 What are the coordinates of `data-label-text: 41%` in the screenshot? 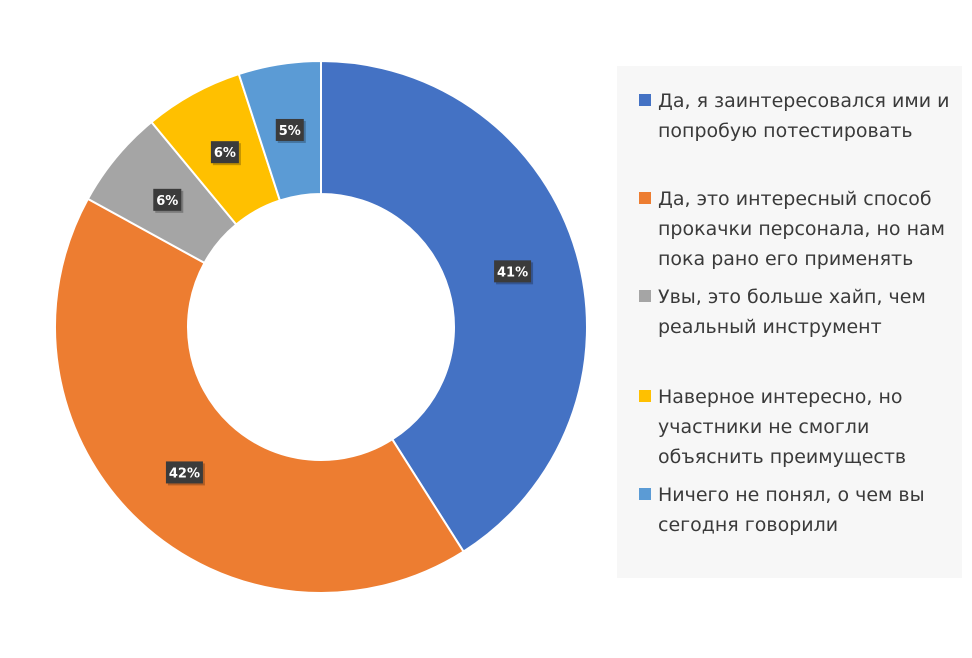 It's located at (512, 272).